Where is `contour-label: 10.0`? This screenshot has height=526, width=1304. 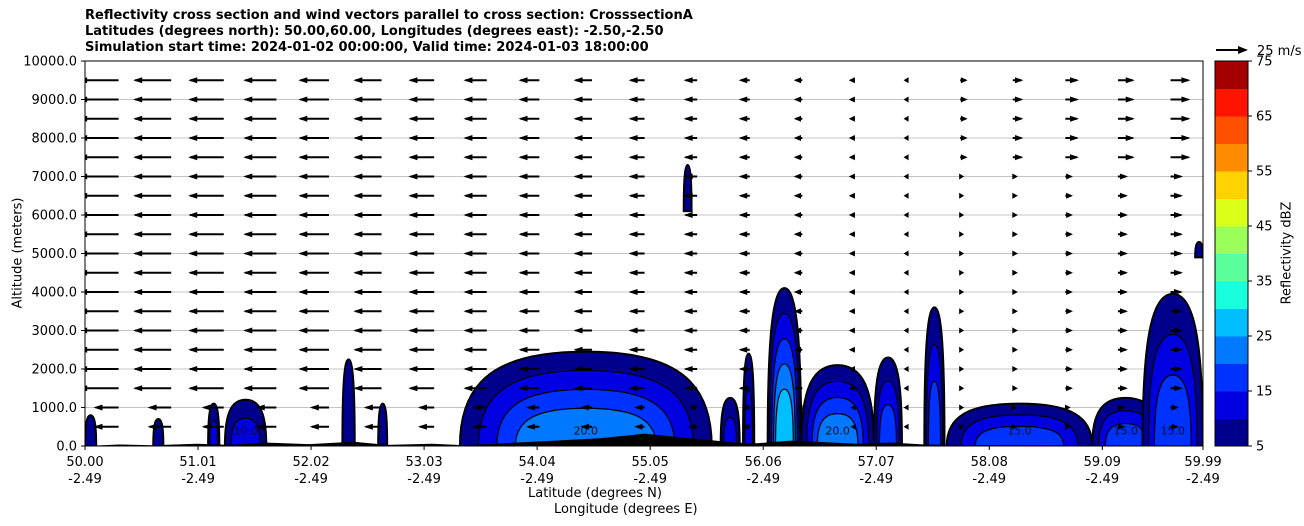
contour-label: 10.0 is located at coordinates (245, 430).